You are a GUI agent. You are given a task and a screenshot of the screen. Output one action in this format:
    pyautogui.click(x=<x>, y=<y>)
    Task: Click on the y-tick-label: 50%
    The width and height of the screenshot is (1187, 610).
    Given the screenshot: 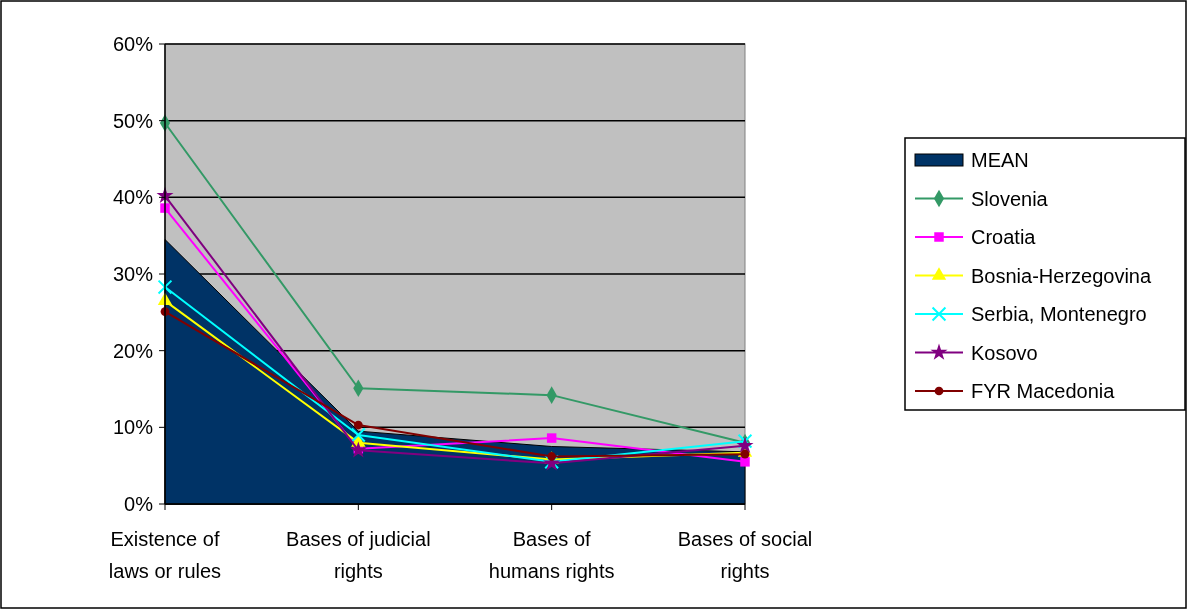 What is the action you would take?
    pyautogui.click(x=133, y=120)
    